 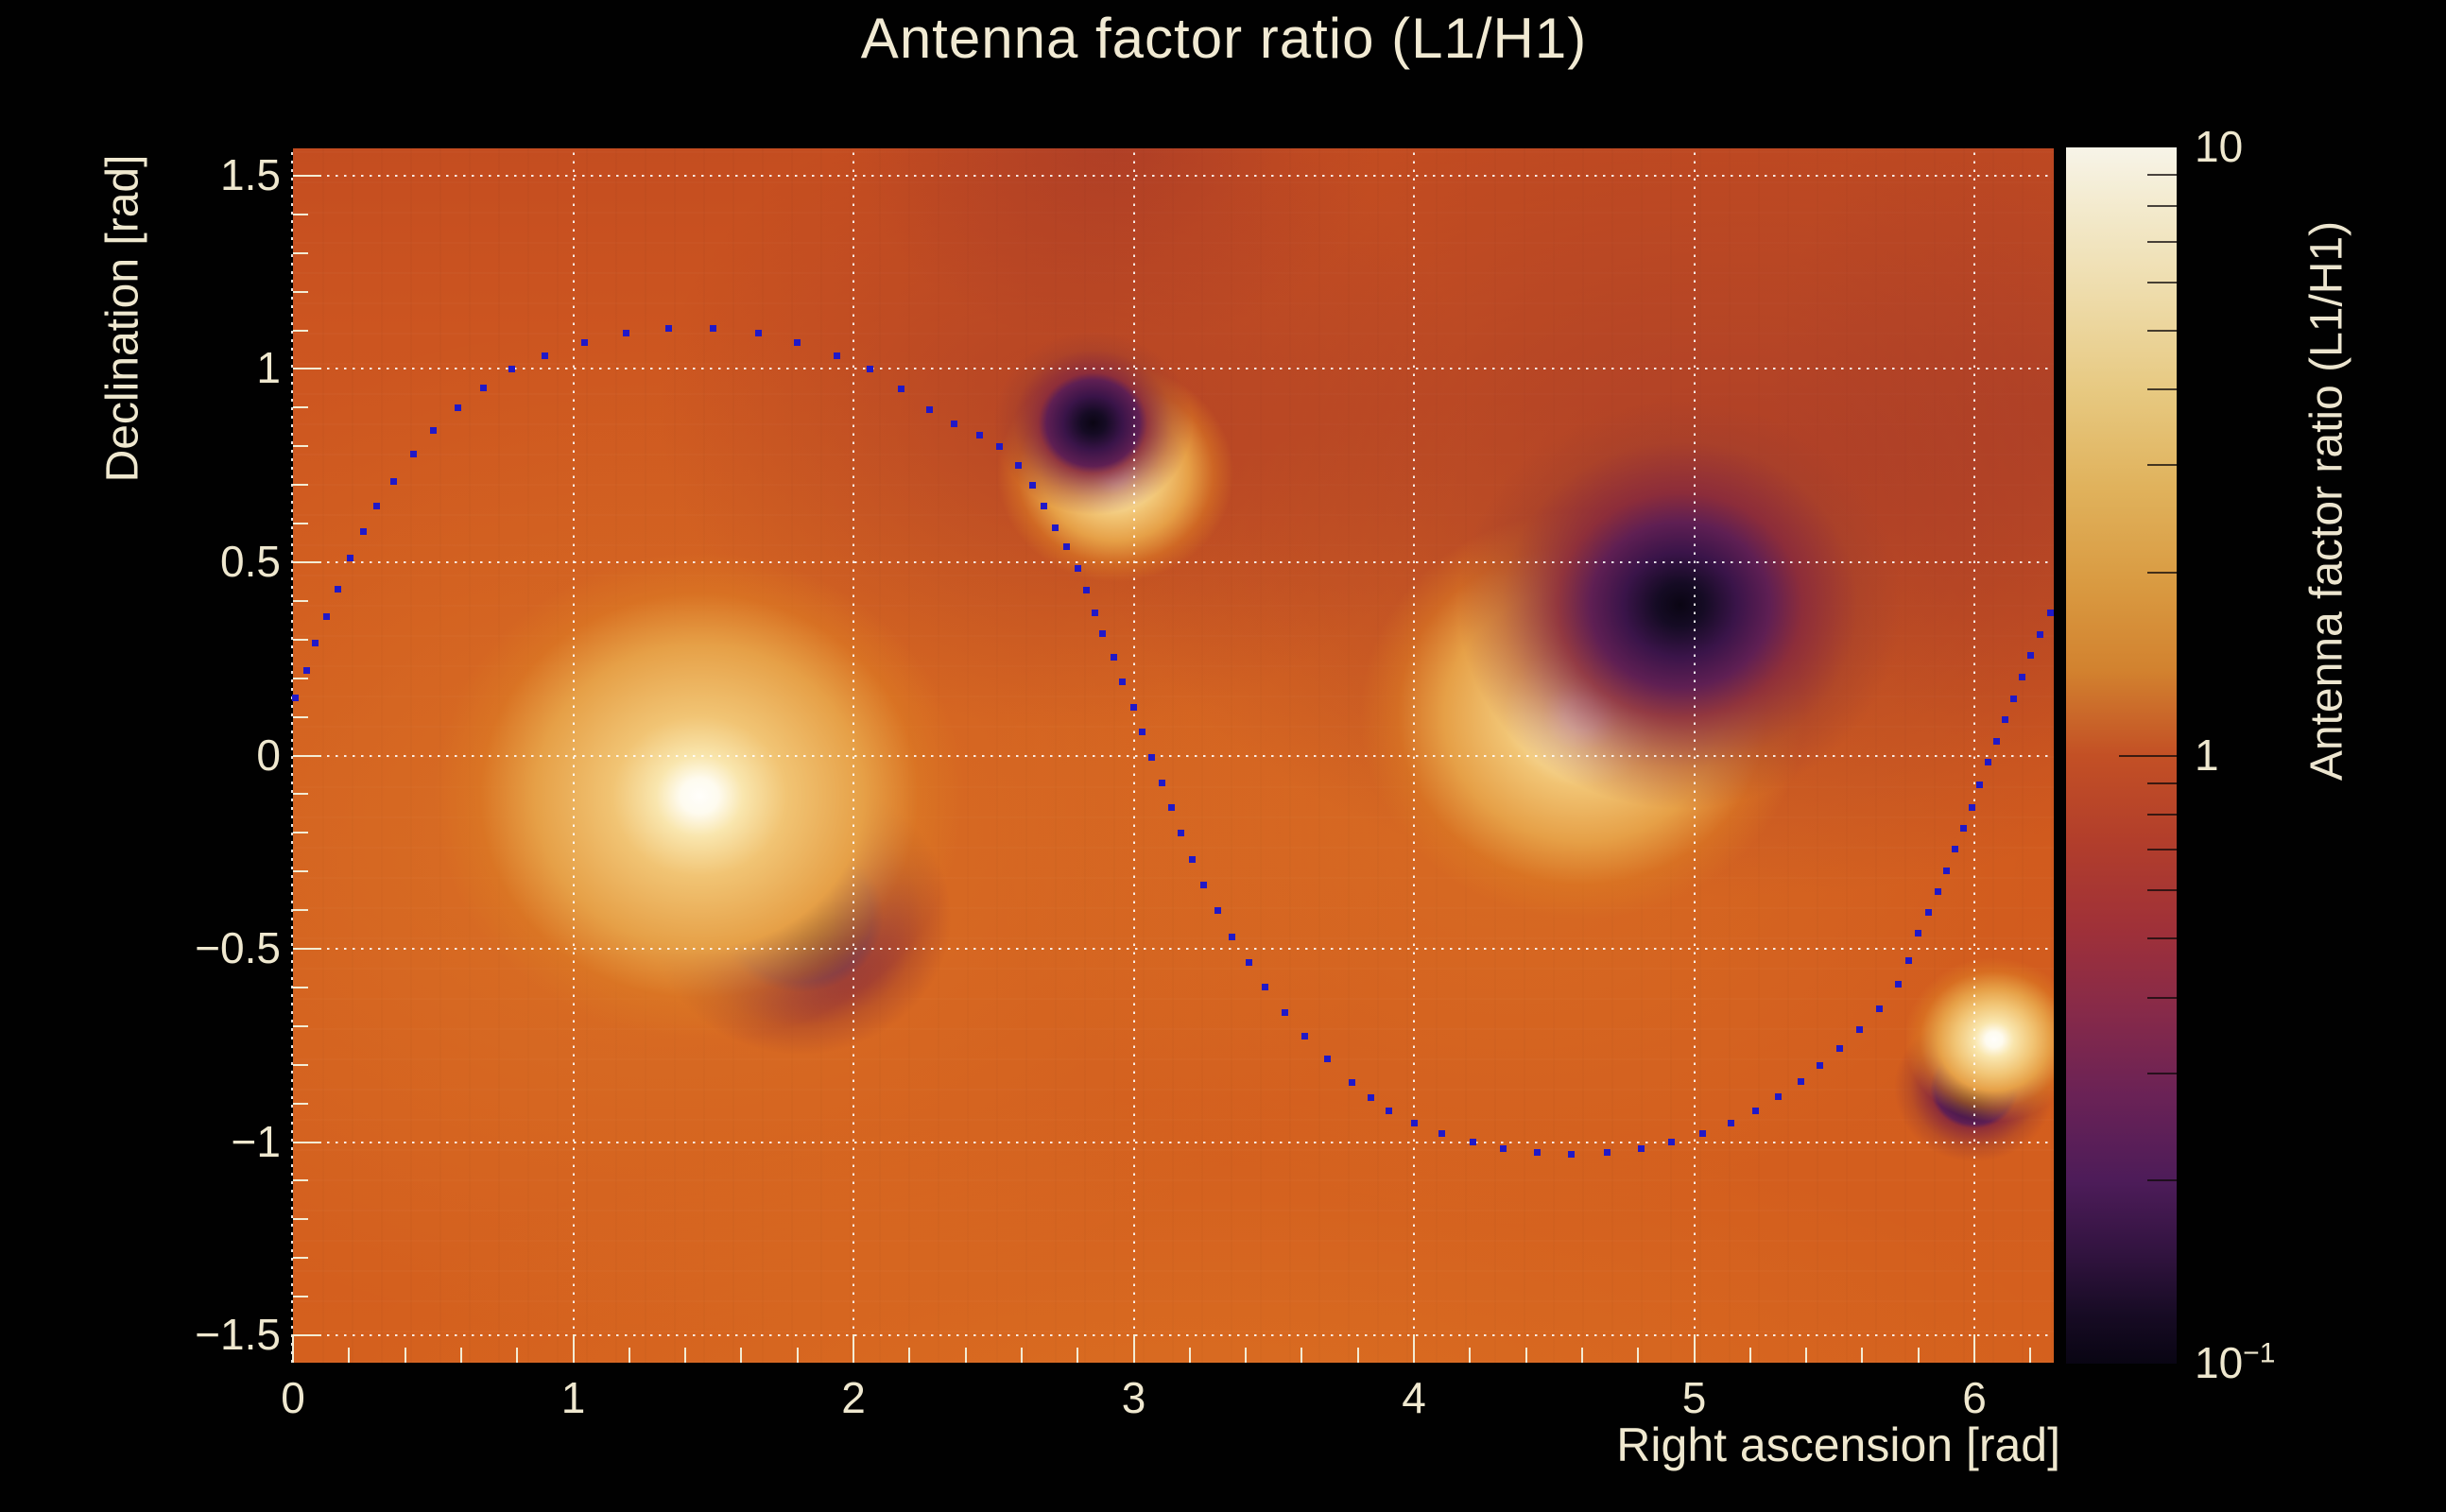 What do you see at coordinates (2207, 755) in the screenshot?
I see `colorbar-tick-label: 1` at bounding box center [2207, 755].